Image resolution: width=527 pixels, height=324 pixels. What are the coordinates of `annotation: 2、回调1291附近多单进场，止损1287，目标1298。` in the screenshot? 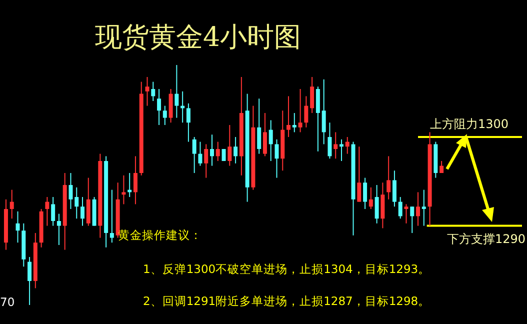 It's located at (286, 301).